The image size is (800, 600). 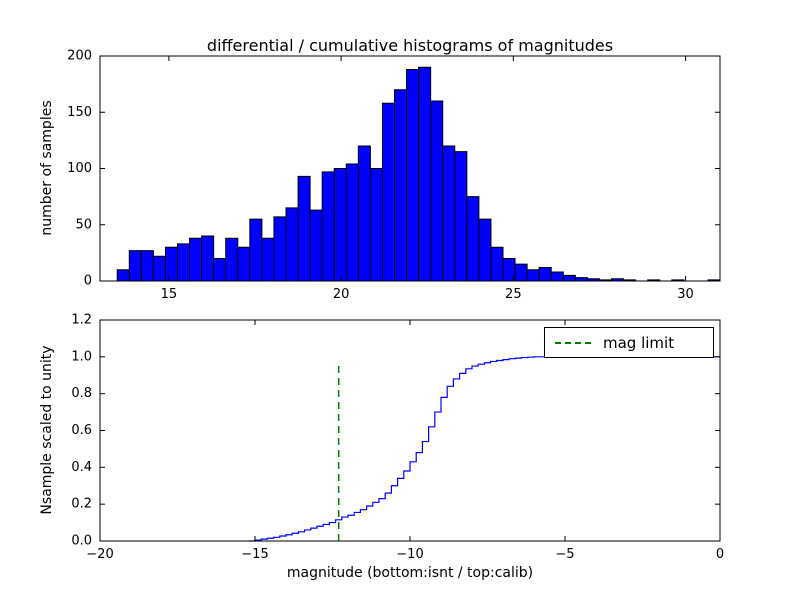 What do you see at coordinates (81, 504) in the screenshot?
I see `bottom-axes-y-tick-label: 0.2` at bounding box center [81, 504].